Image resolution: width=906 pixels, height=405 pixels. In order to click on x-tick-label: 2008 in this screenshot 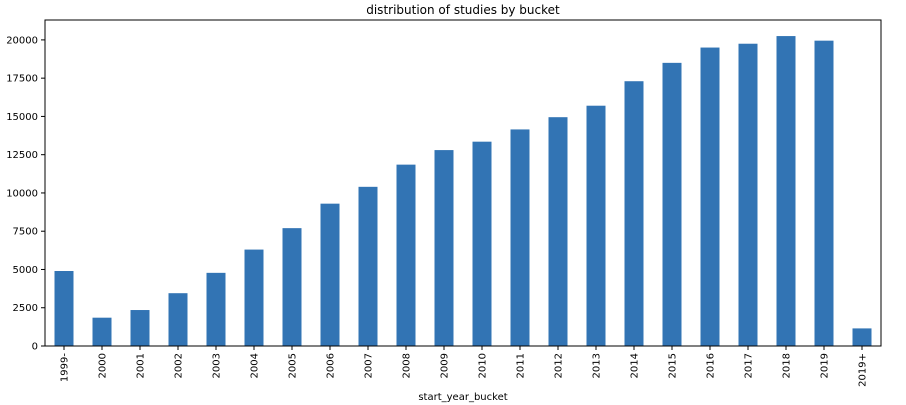, I will do `click(407, 365)`.